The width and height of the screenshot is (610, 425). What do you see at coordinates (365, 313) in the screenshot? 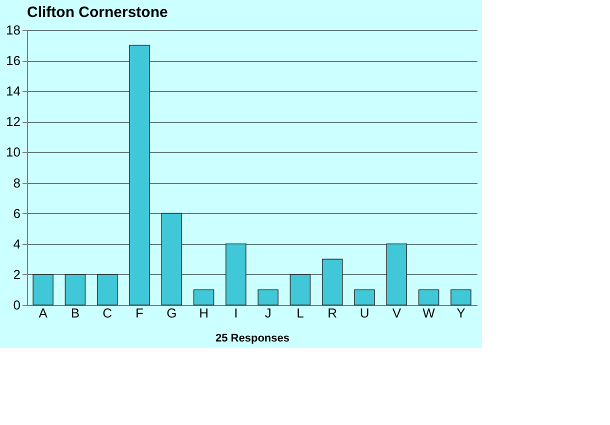
I see `x-tick-label: U` at bounding box center [365, 313].